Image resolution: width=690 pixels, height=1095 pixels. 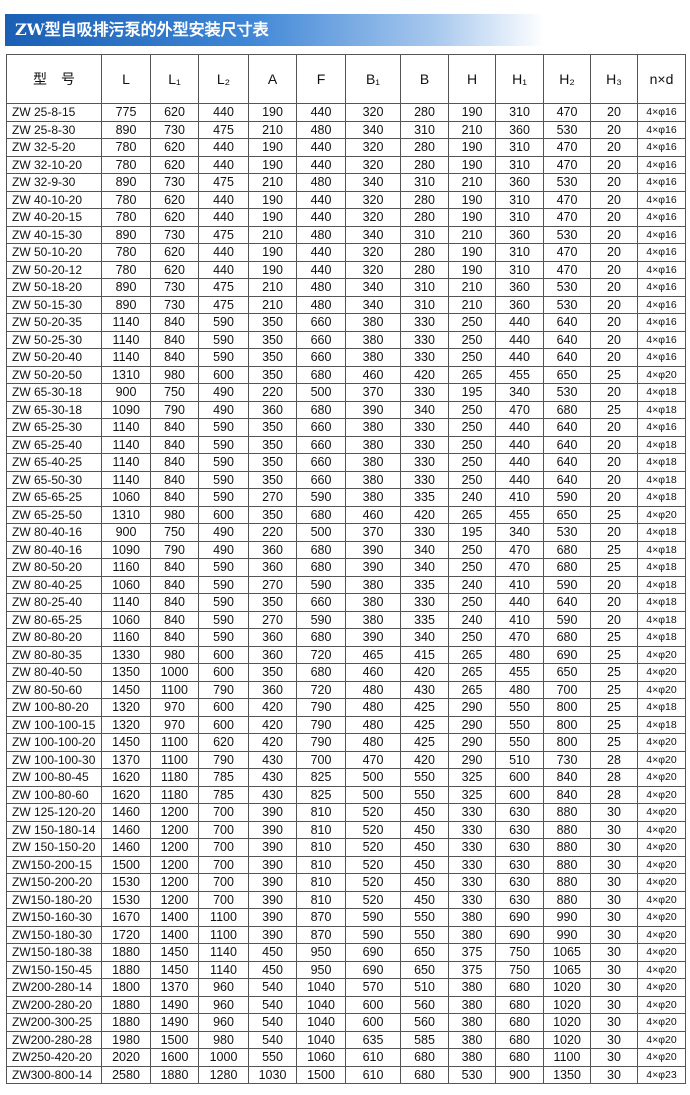 I want to click on value-cell: 220, so click(x=272, y=392).